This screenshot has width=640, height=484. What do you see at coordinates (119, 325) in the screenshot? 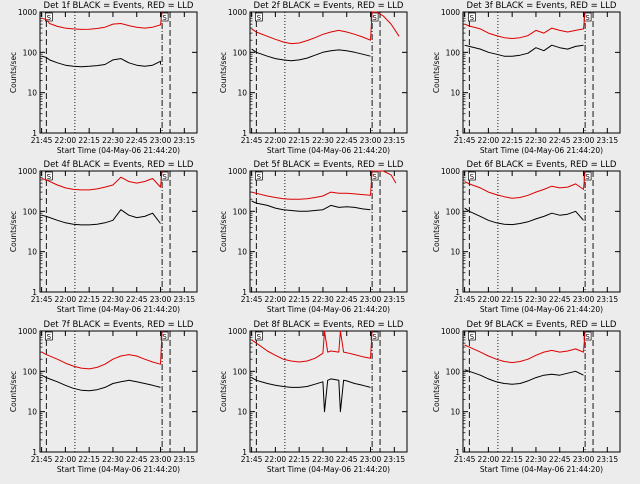
I see `panel-title: Det 7f BLACK = Events, RED = LLD` at bounding box center [119, 325].